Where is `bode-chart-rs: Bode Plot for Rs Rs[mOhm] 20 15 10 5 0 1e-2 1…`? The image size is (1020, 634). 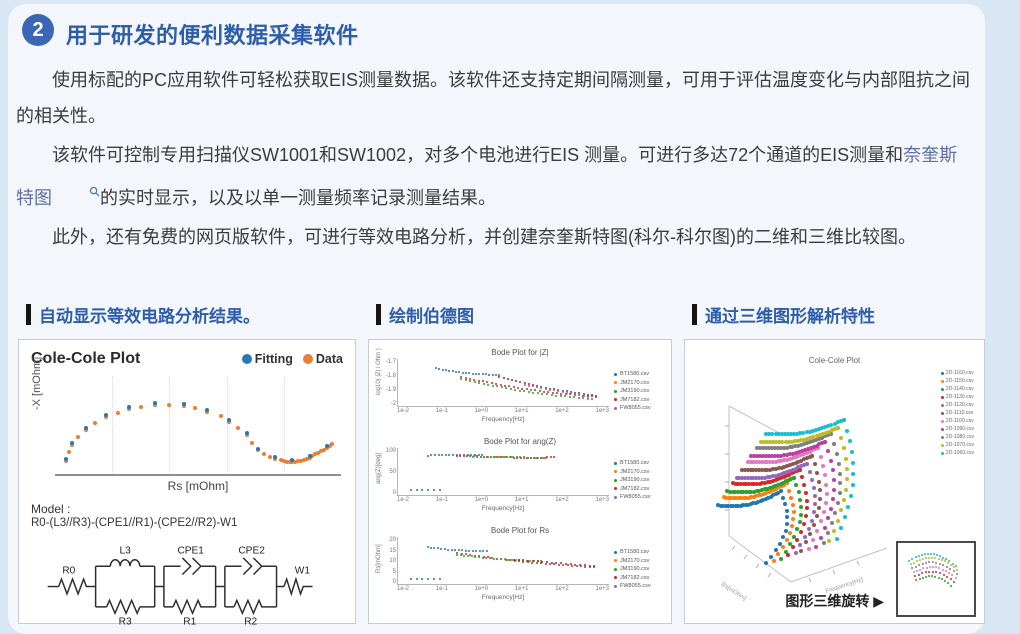 bode-chart-rs: Bode Plot for Rs Rs[mOhm] 20 15 10 5 0 1e-2 1… is located at coordinates (520, 570).